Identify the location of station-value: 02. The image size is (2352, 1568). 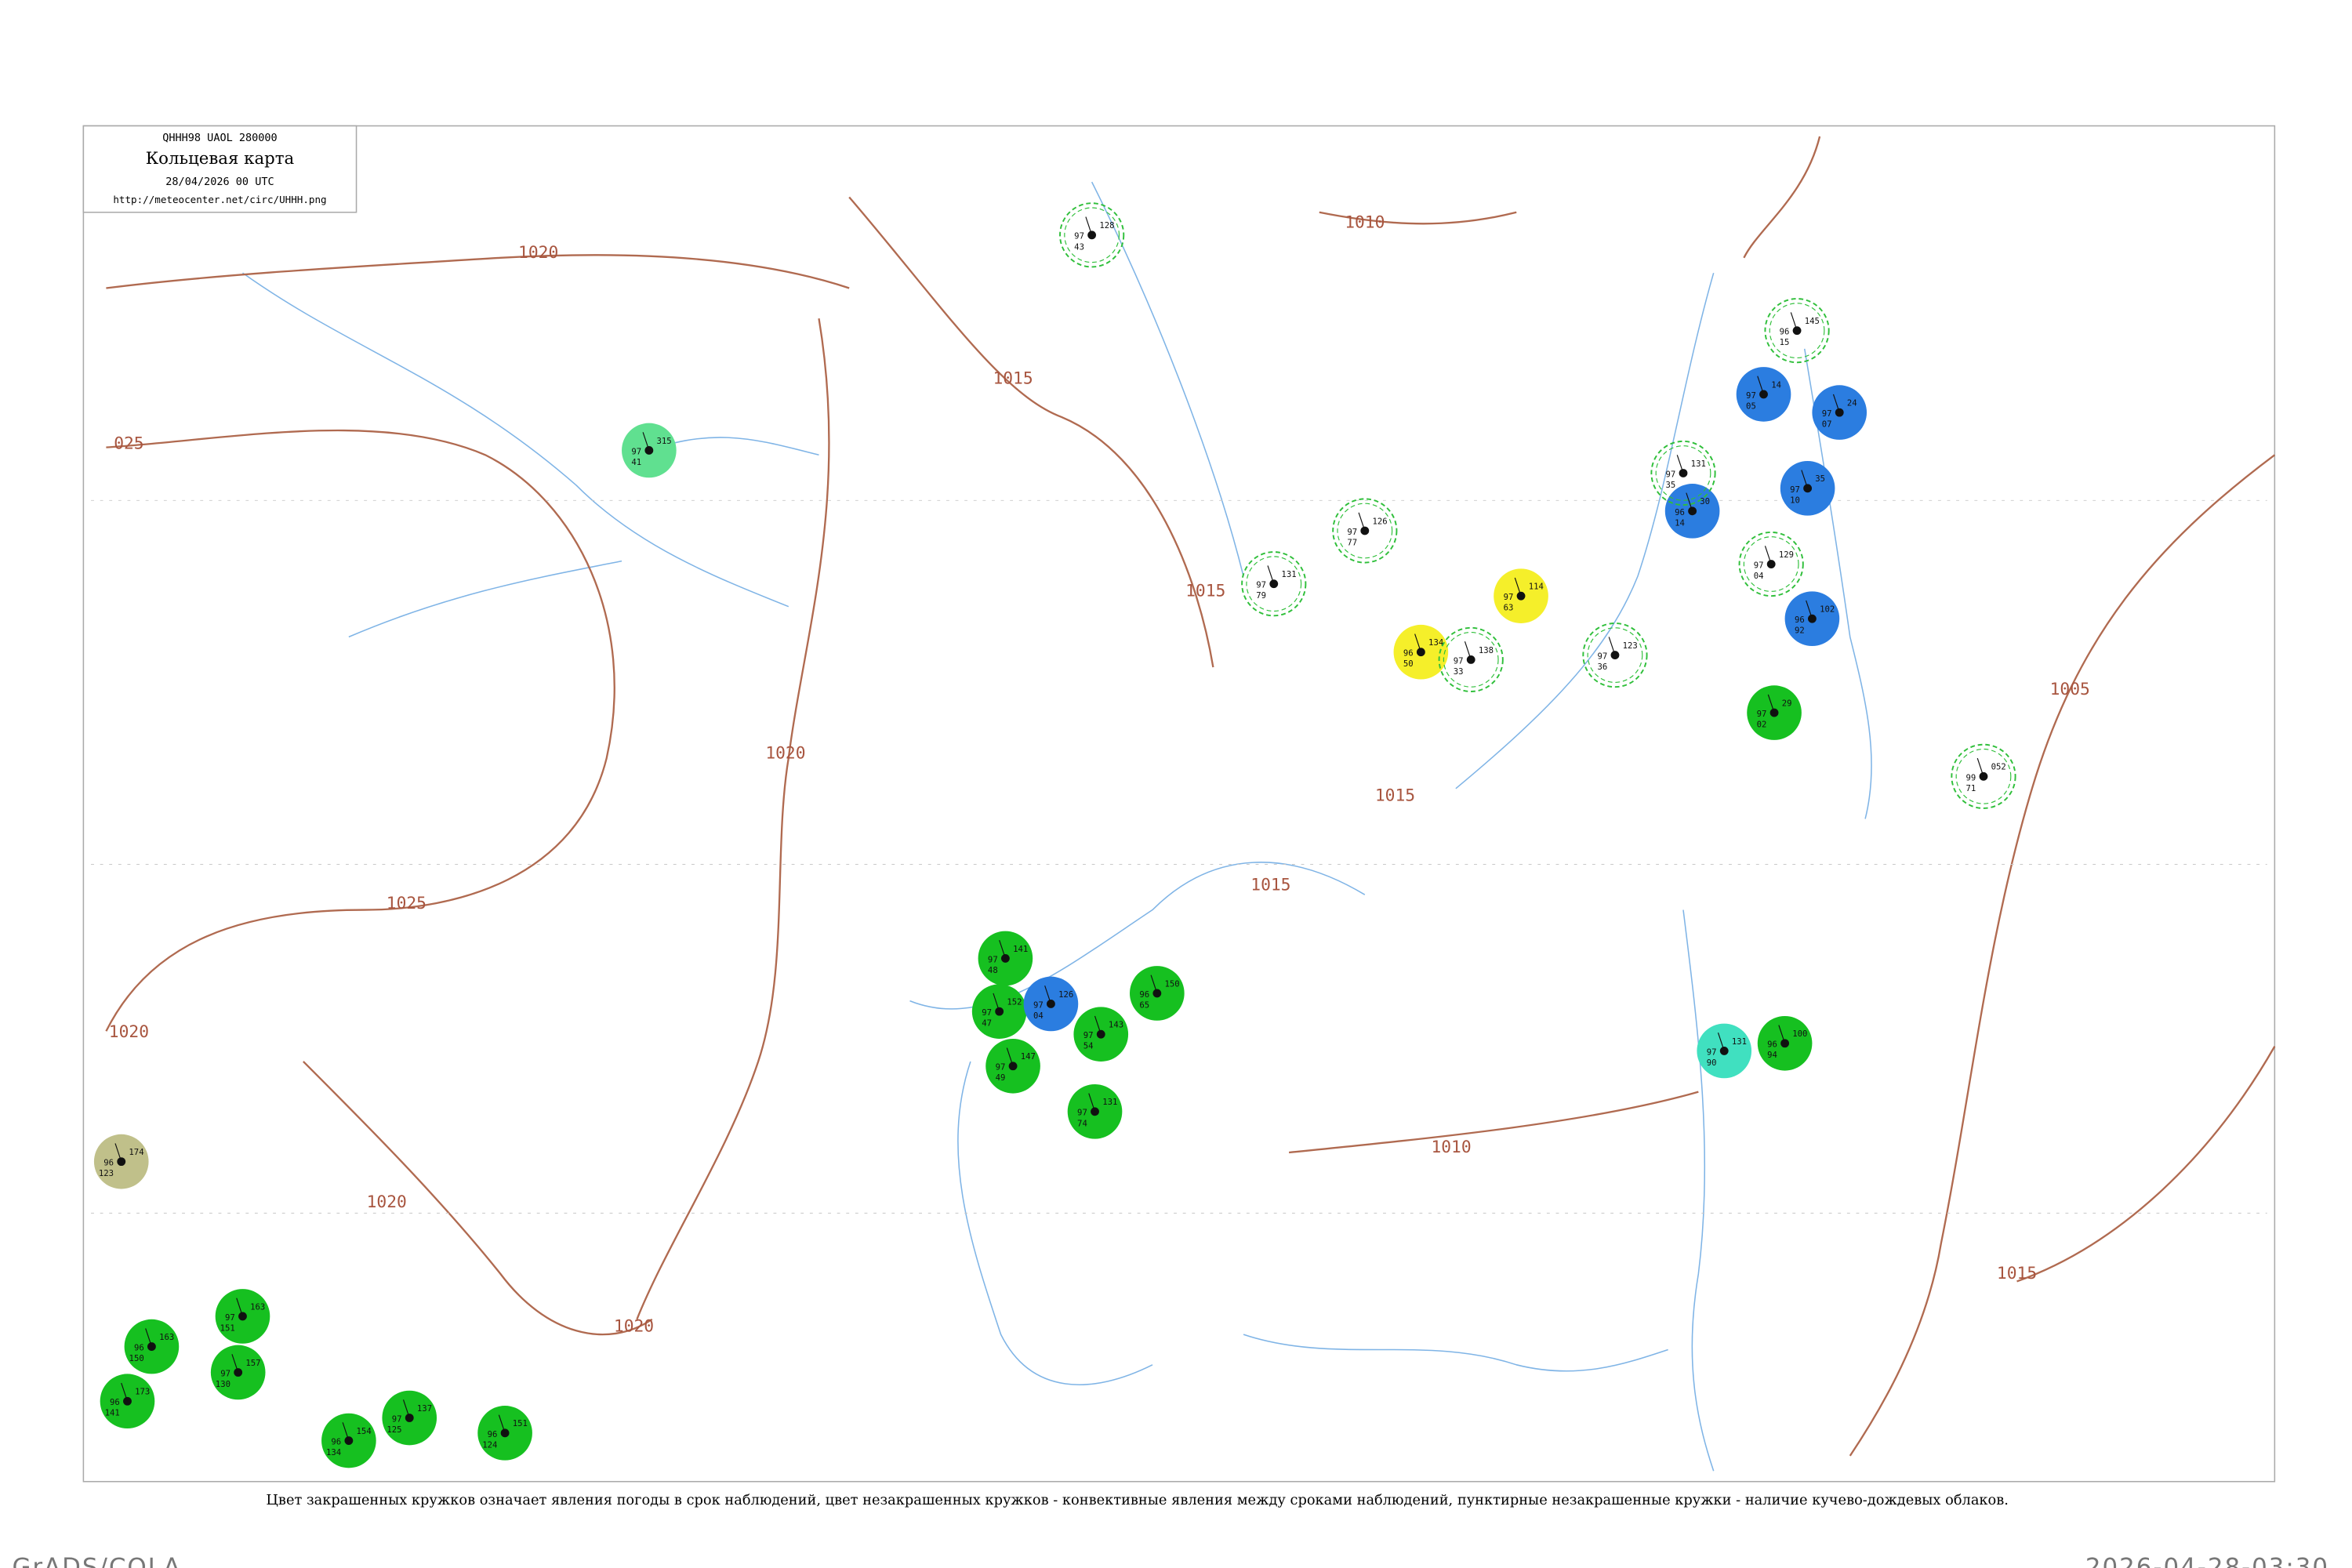
(1762, 725).